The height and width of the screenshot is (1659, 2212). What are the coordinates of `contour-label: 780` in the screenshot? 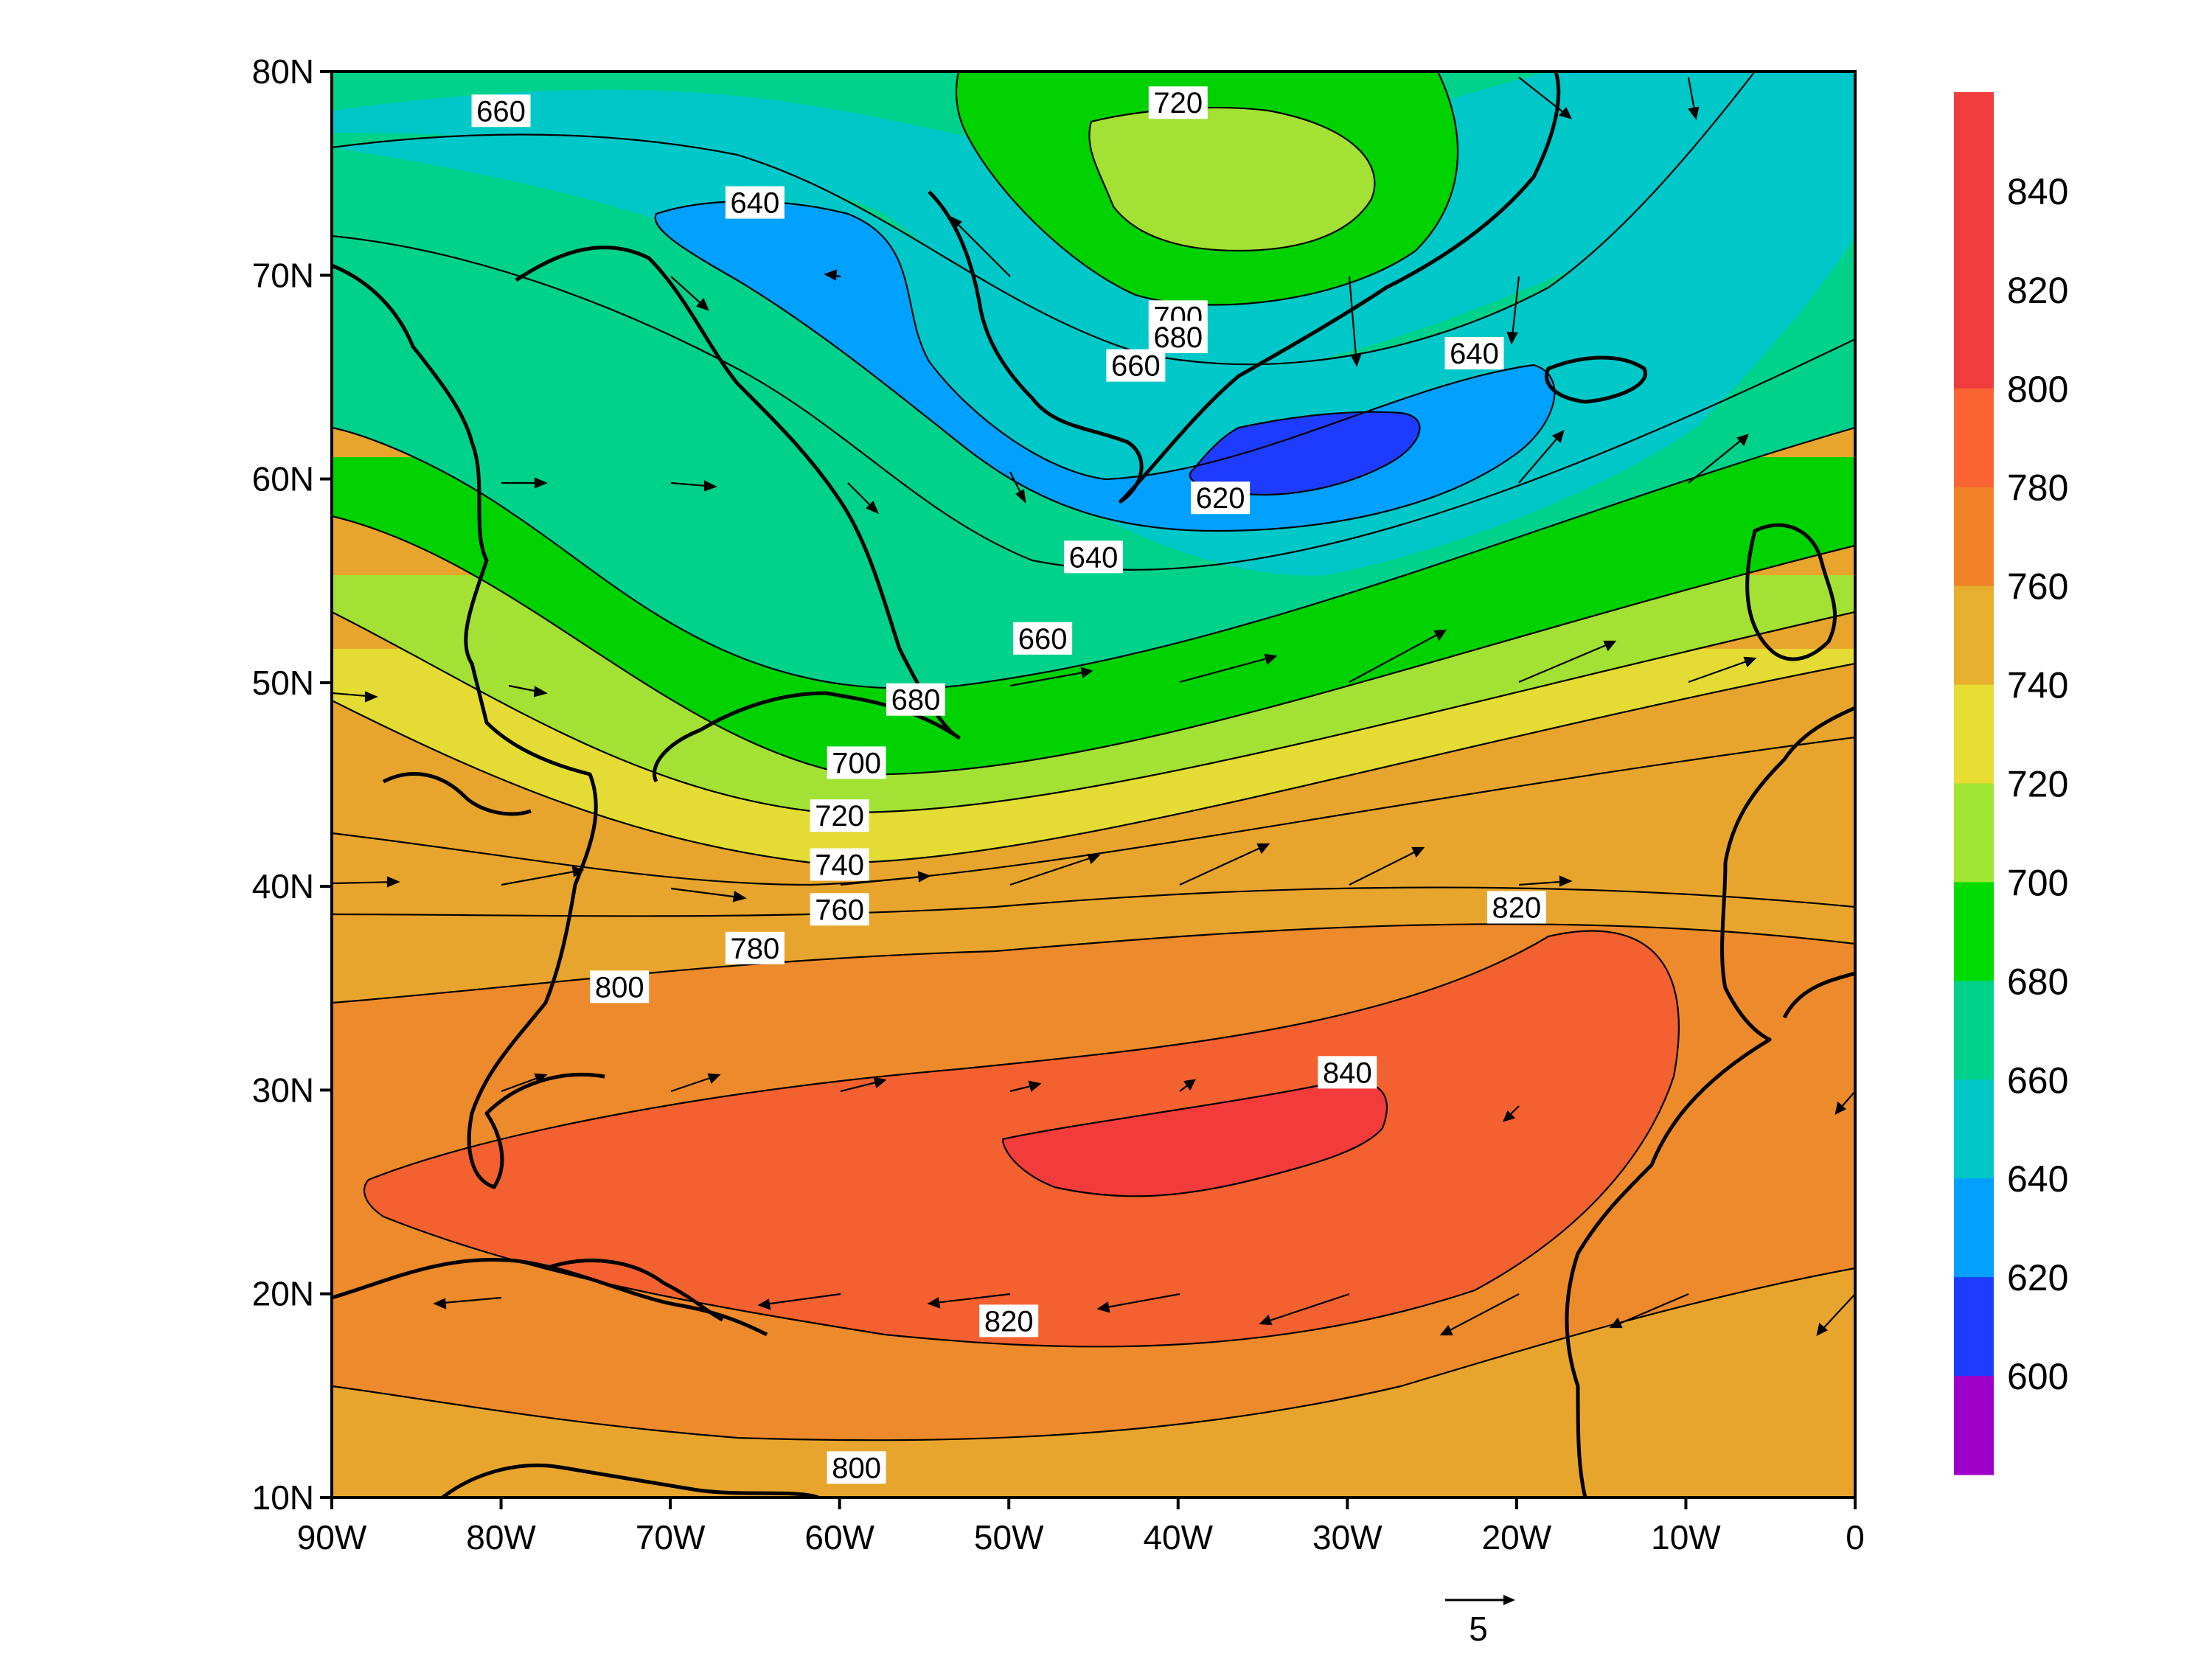 It's located at (755, 948).